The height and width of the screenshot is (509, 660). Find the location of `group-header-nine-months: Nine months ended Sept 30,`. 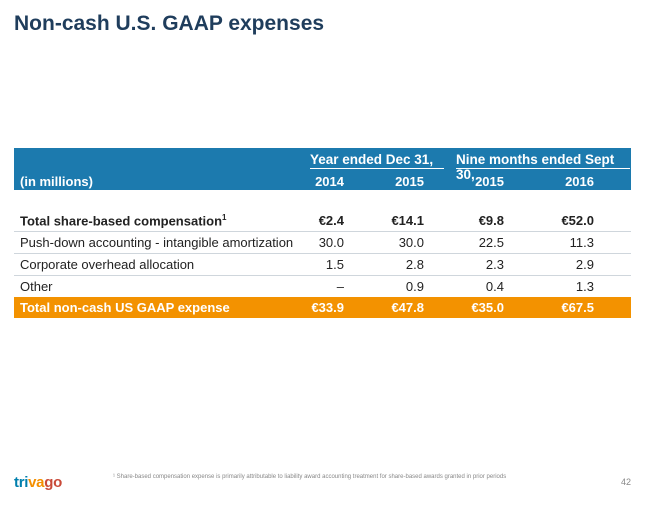

group-header-nine-months: Nine months ended Sept 30, is located at coordinates (535, 167).